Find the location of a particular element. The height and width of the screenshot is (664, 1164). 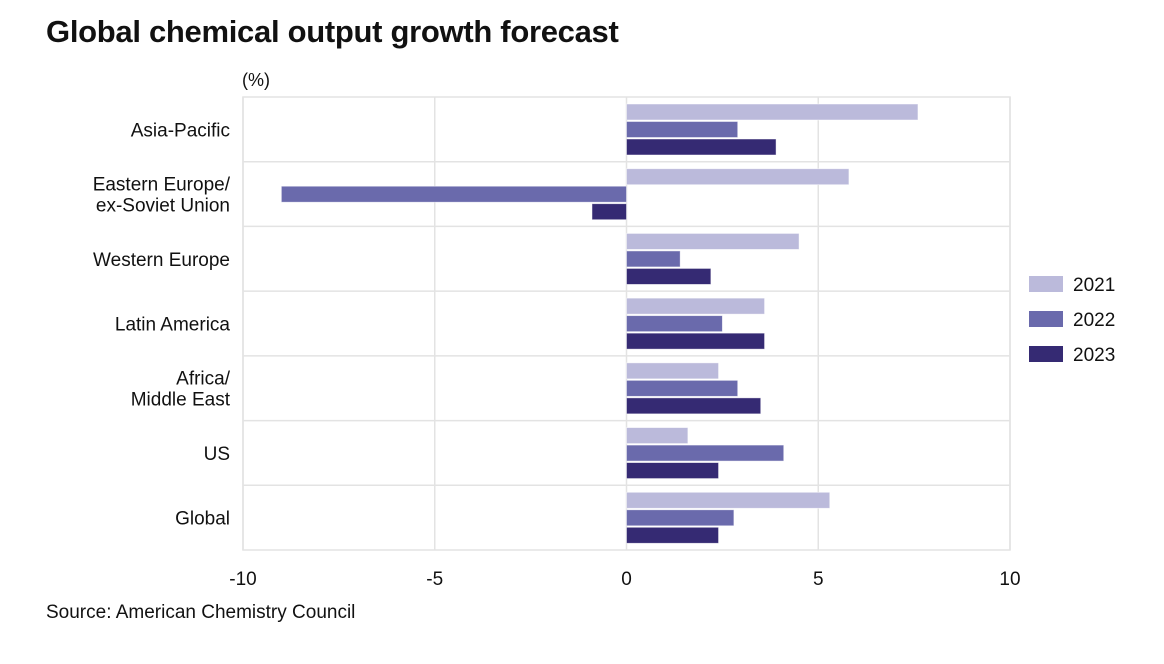

category-label: Middle East is located at coordinates (181, 400).